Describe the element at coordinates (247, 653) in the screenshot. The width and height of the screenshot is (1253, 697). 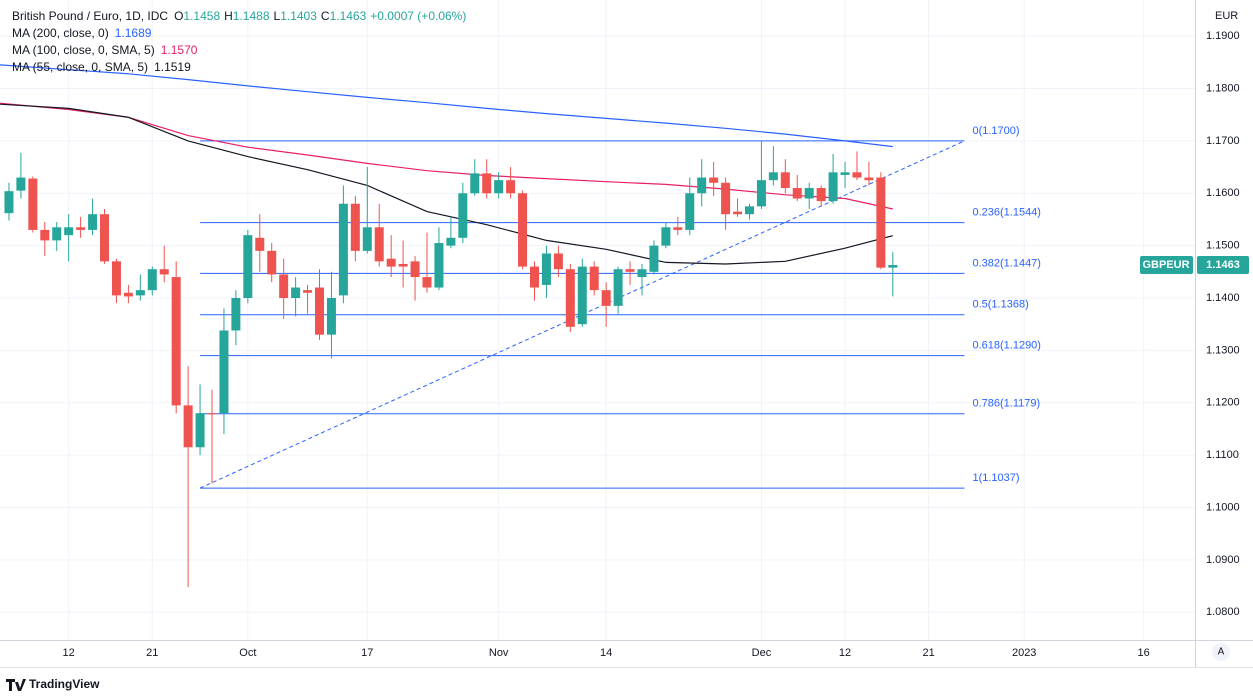
I see `x-tick-label: Oct` at that location.